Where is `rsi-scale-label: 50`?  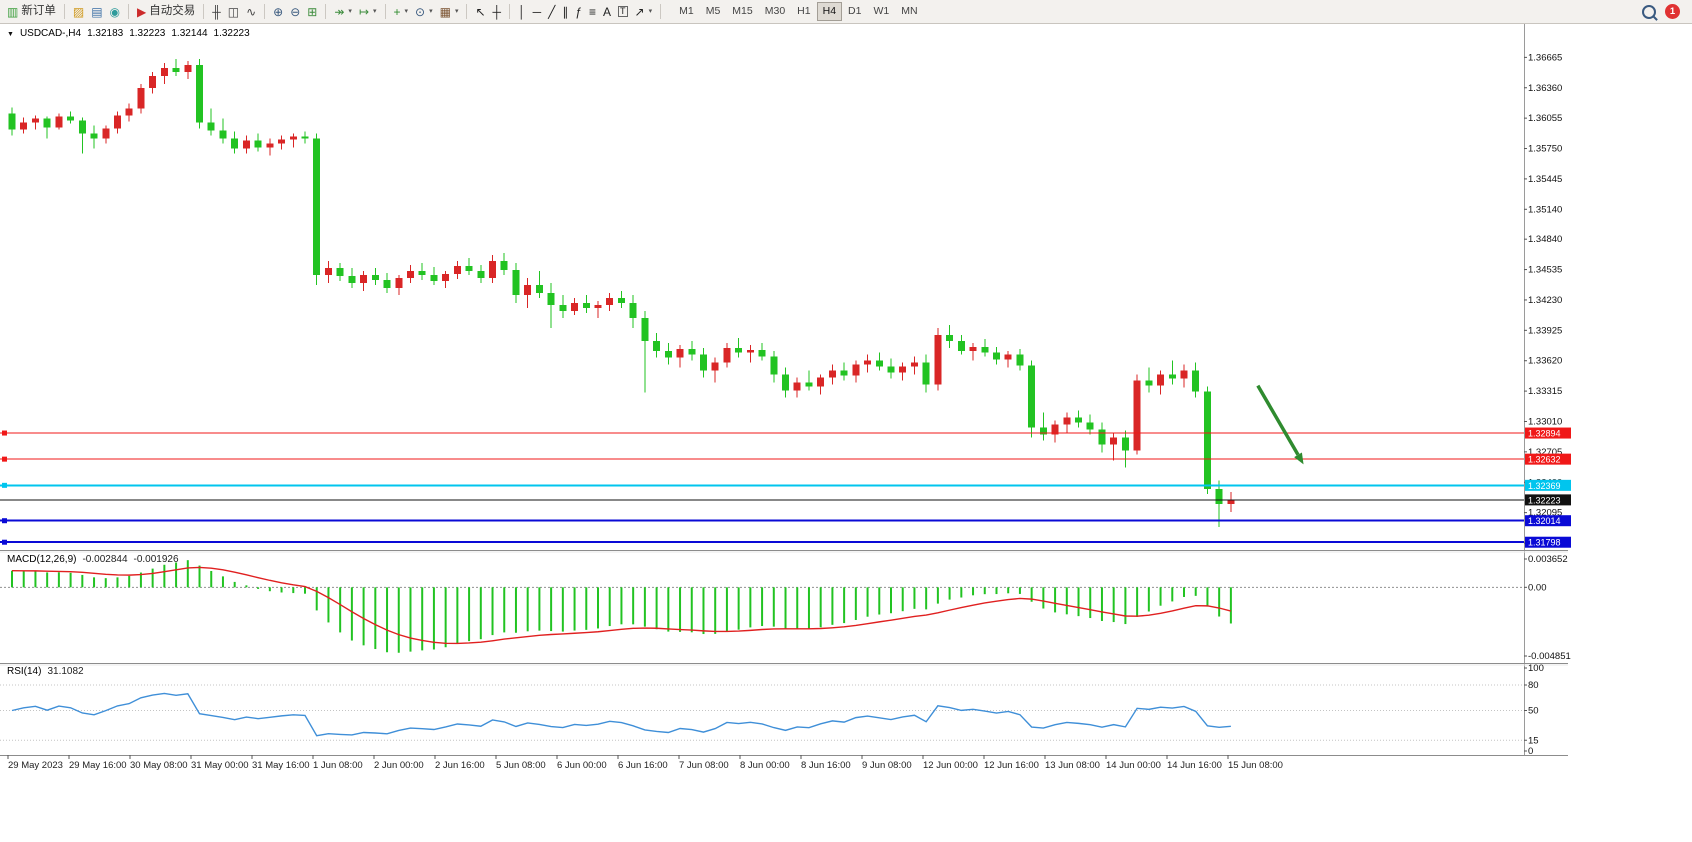
rsi-scale-label: 50 is located at coordinates (1533, 711).